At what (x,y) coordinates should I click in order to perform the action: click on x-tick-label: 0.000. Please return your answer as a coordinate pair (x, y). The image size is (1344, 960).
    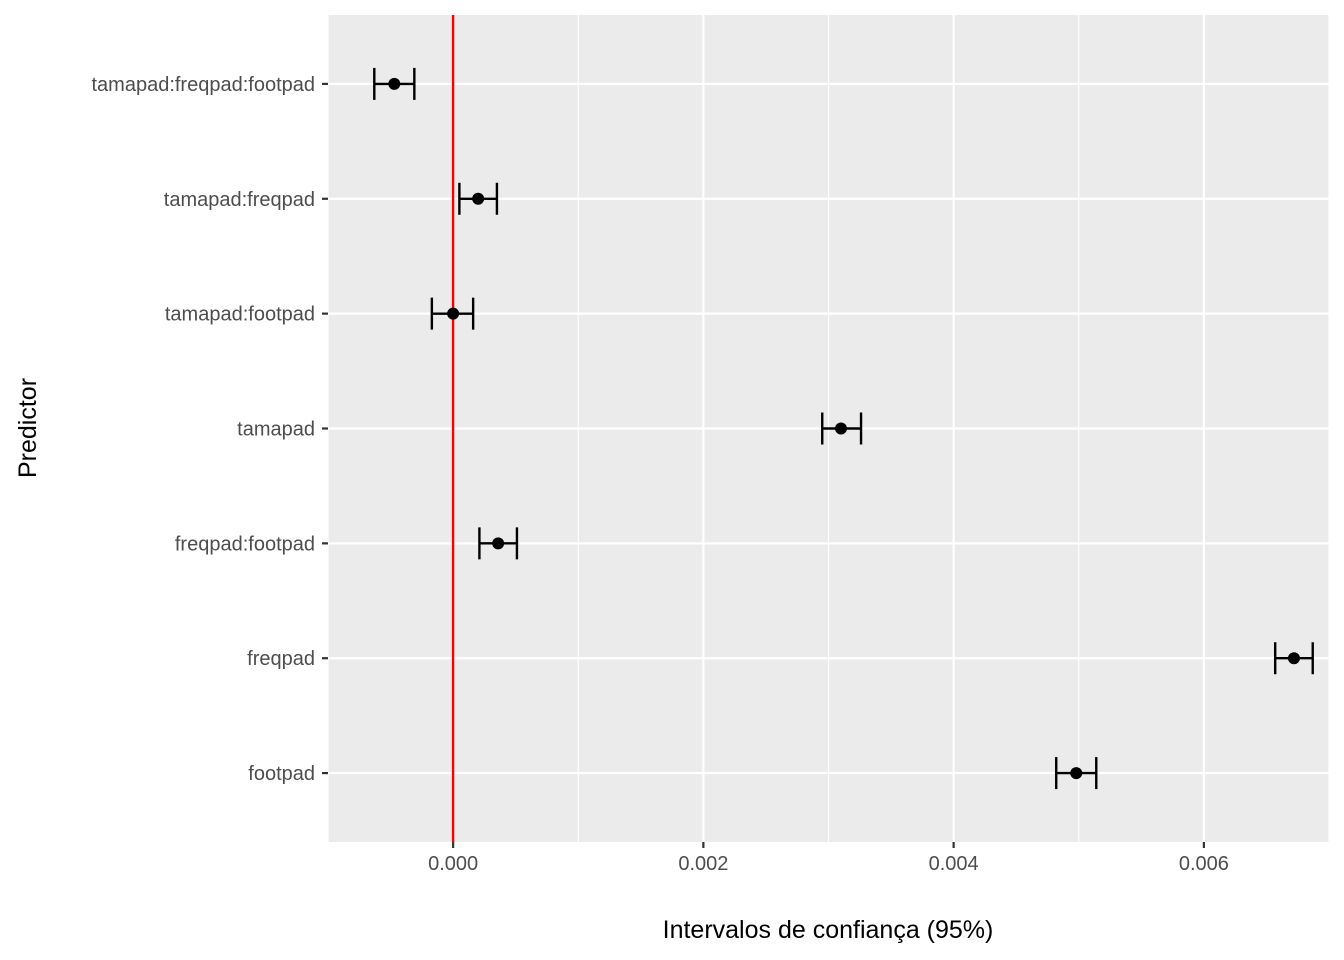
    Looking at the image, I should click on (453, 864).